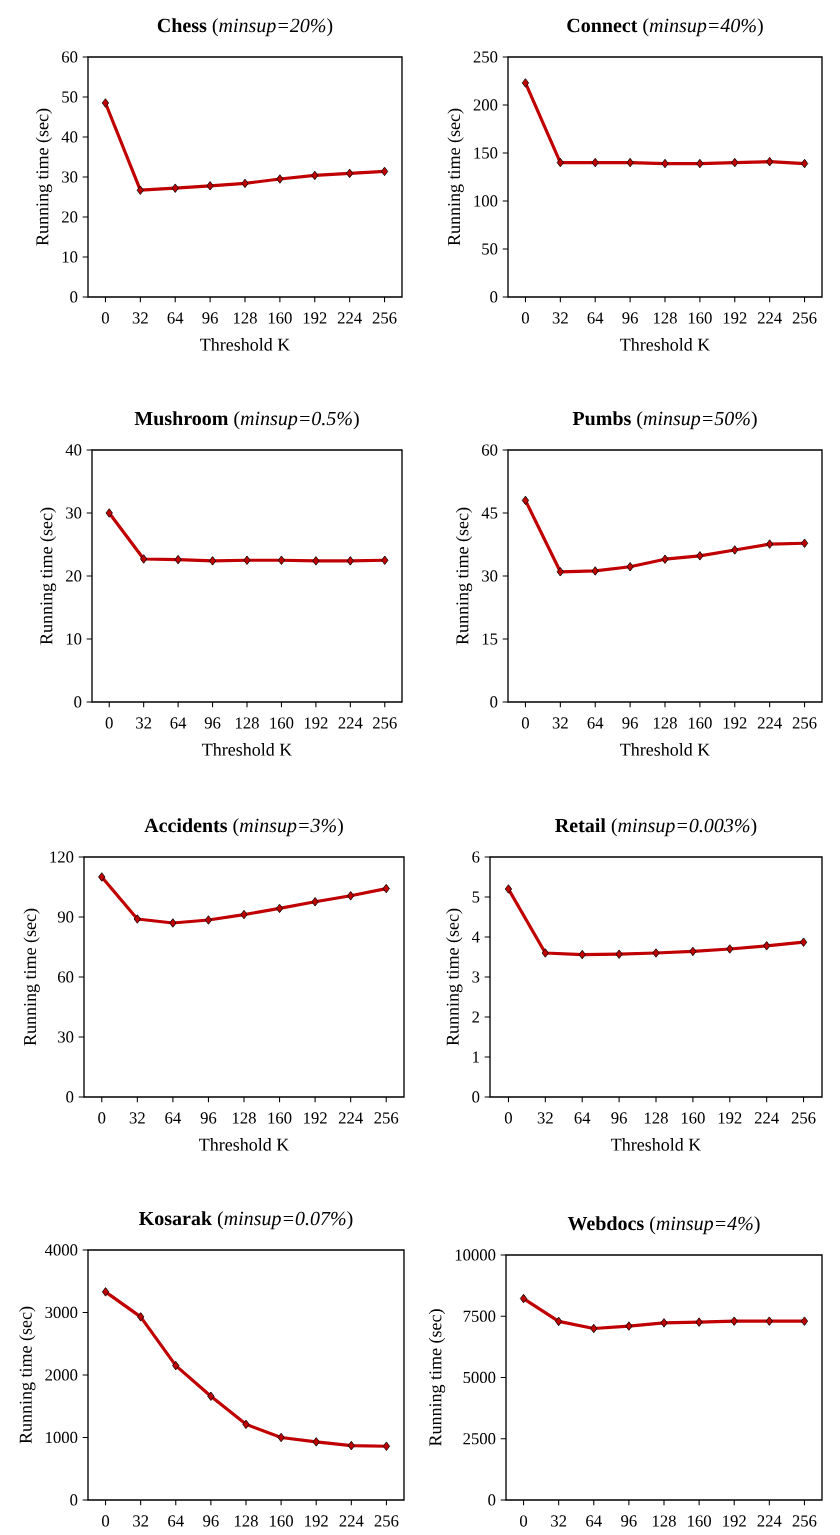 The width and height of the screenshot is (840, 1535). I want to click on y-tick-label: 4000, so click(61, 1250).